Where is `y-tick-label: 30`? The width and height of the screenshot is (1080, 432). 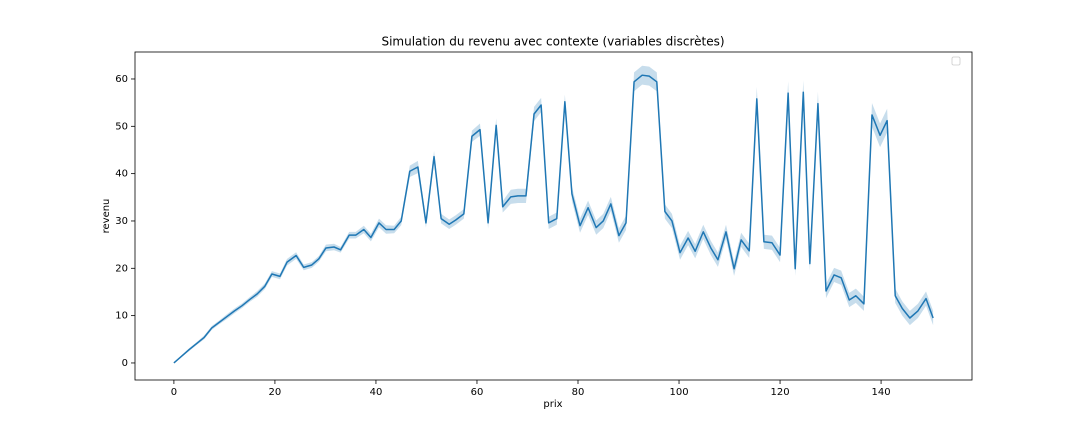
y-tick-label: 30 is located at coordinates (121, 221).